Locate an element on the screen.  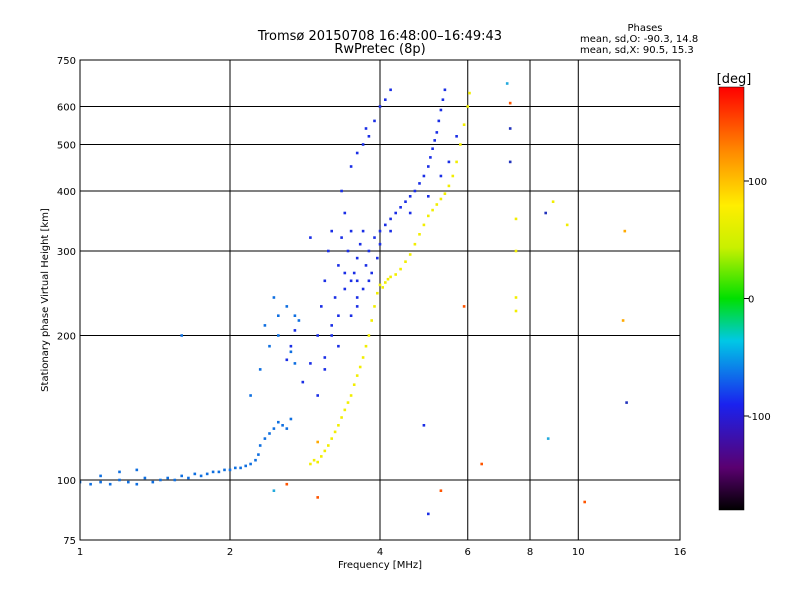
y-tick-label: 400 is located at coordinates (66, 192).